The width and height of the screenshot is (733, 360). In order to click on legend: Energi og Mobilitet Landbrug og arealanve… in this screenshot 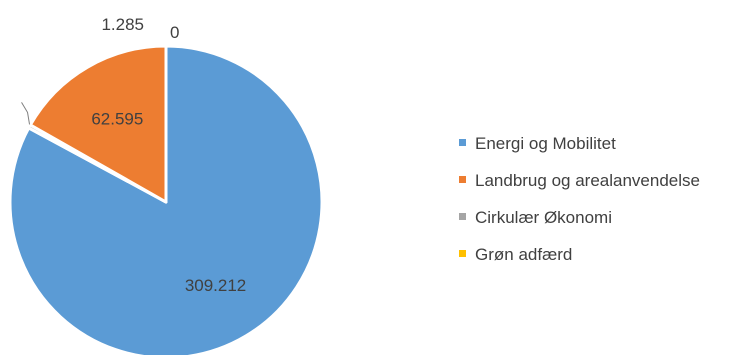, I will do `click(579, 199)`.